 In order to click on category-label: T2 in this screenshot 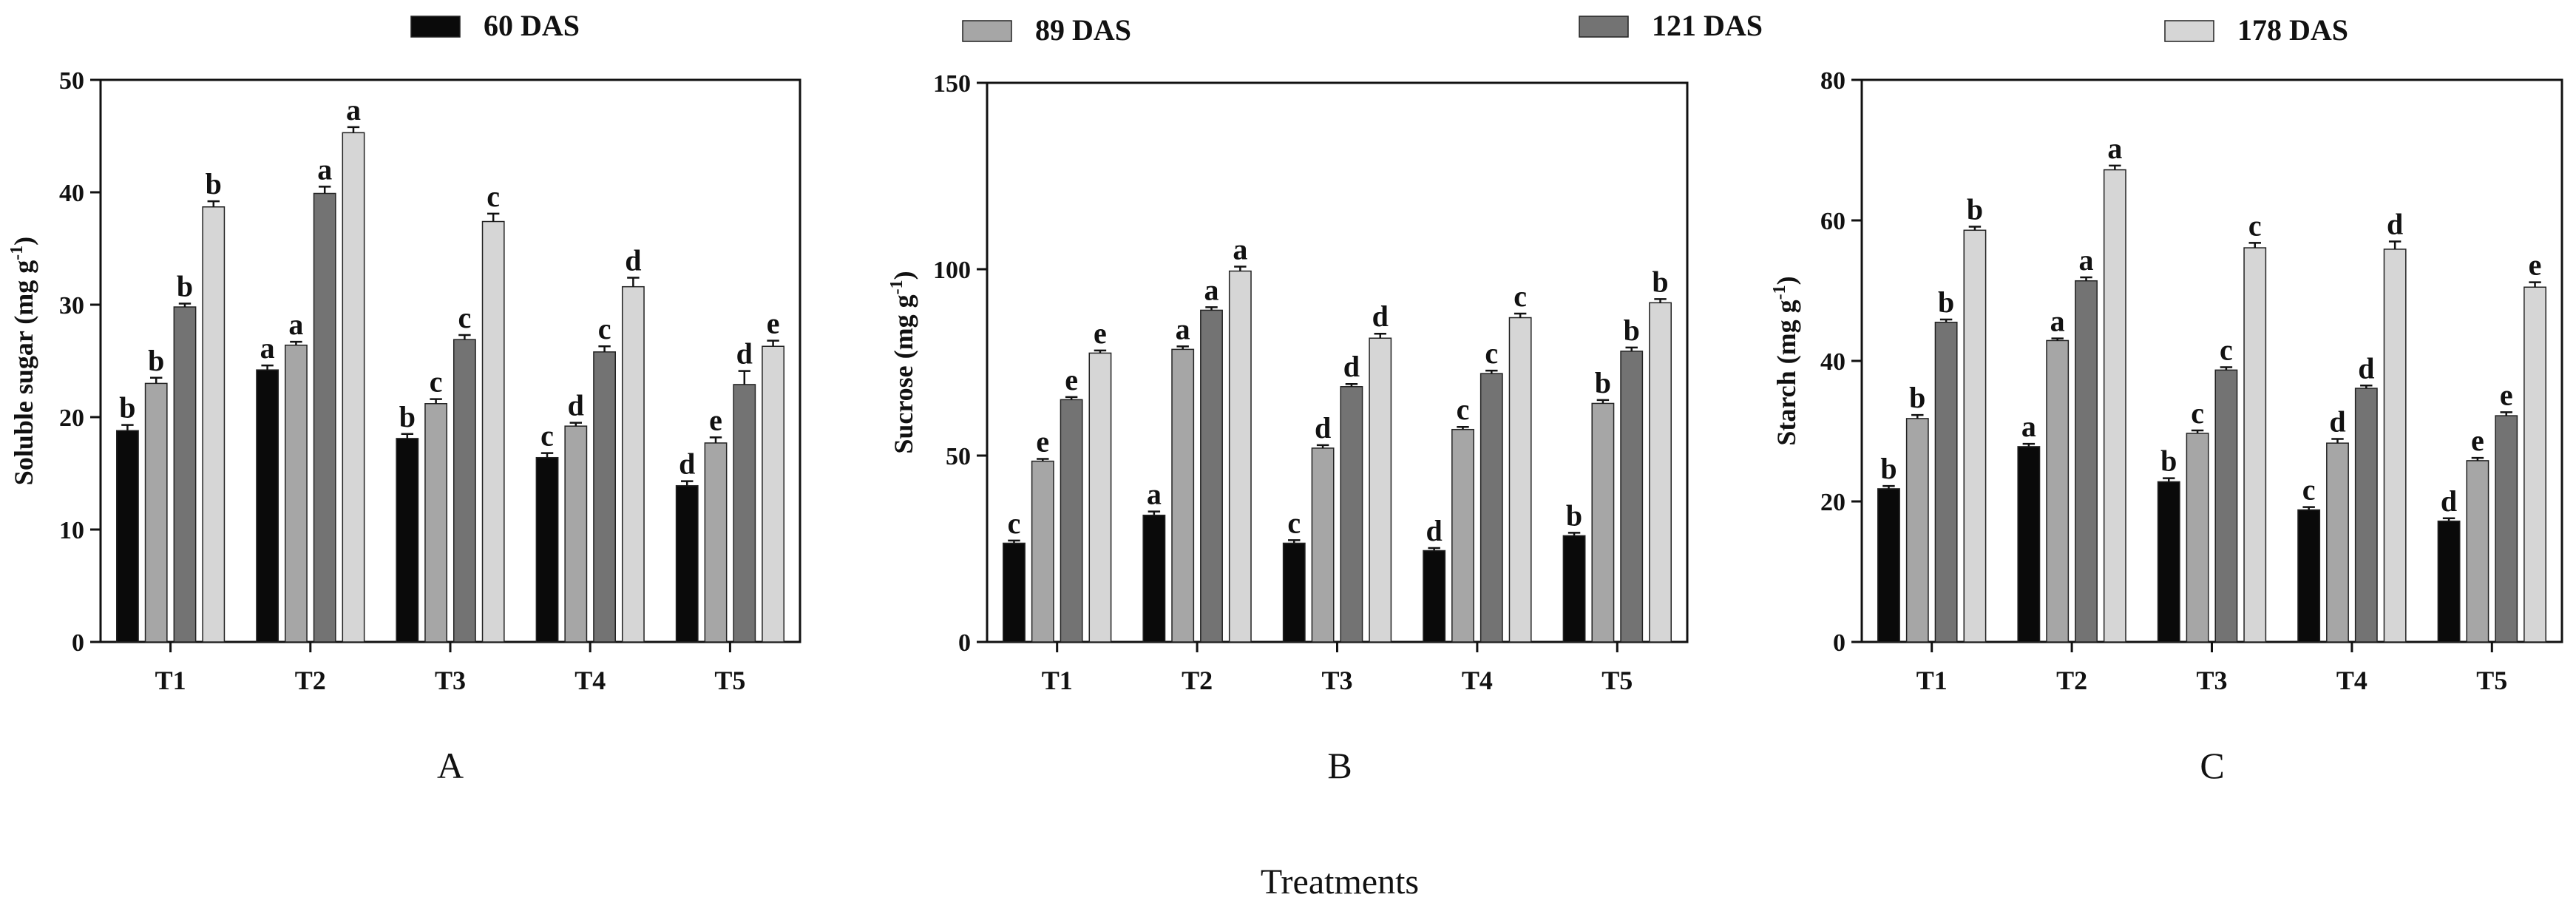, I will do `click(310, 680)`.